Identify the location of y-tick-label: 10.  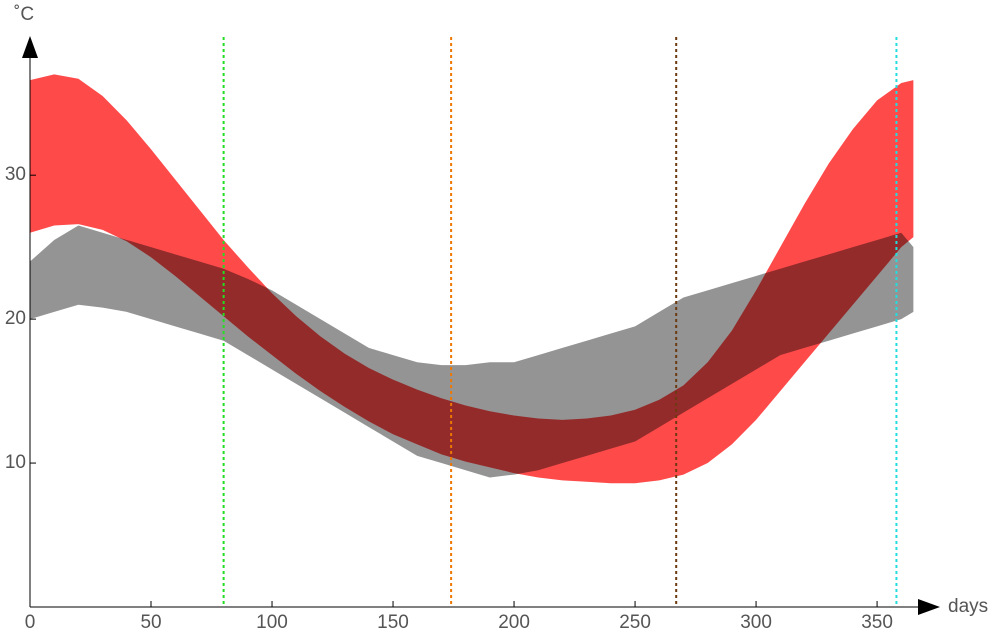
(15, 462).